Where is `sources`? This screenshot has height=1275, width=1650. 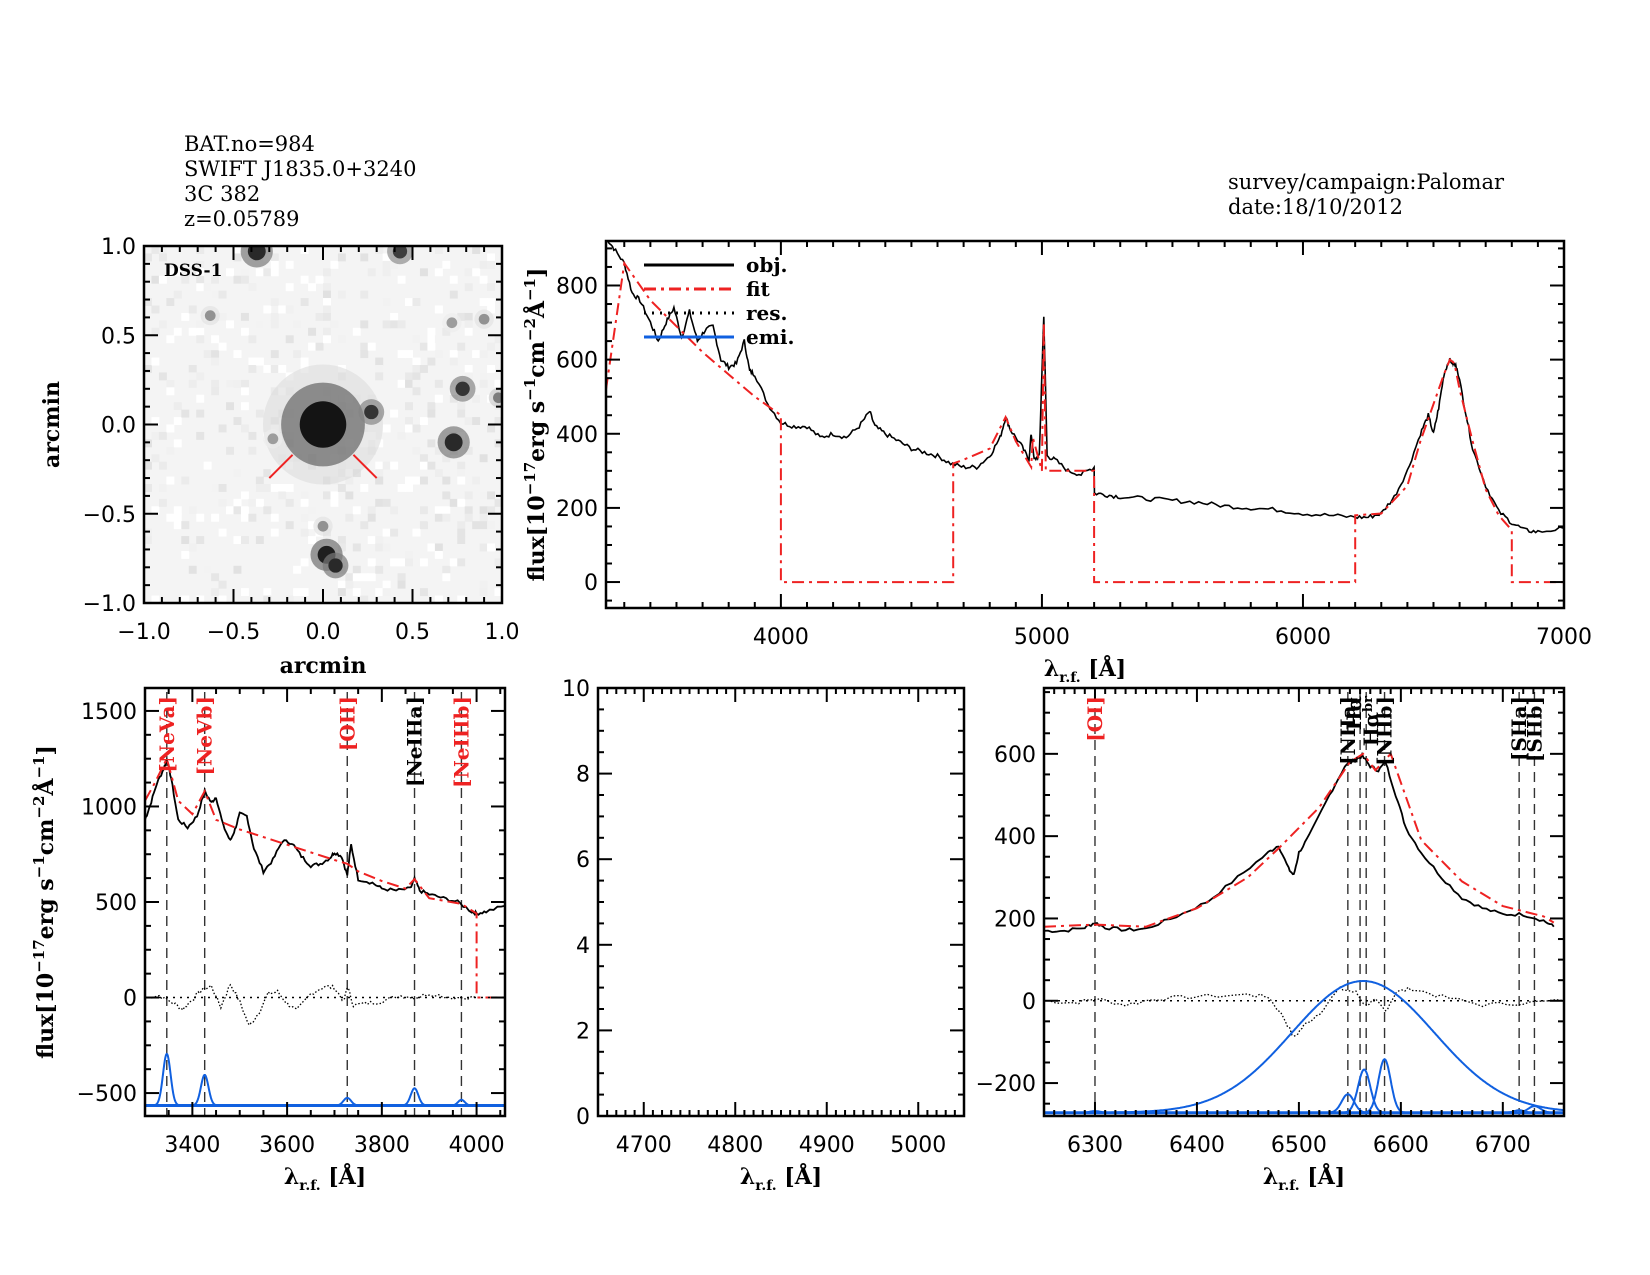 sources is located at coordinates (351, 412).